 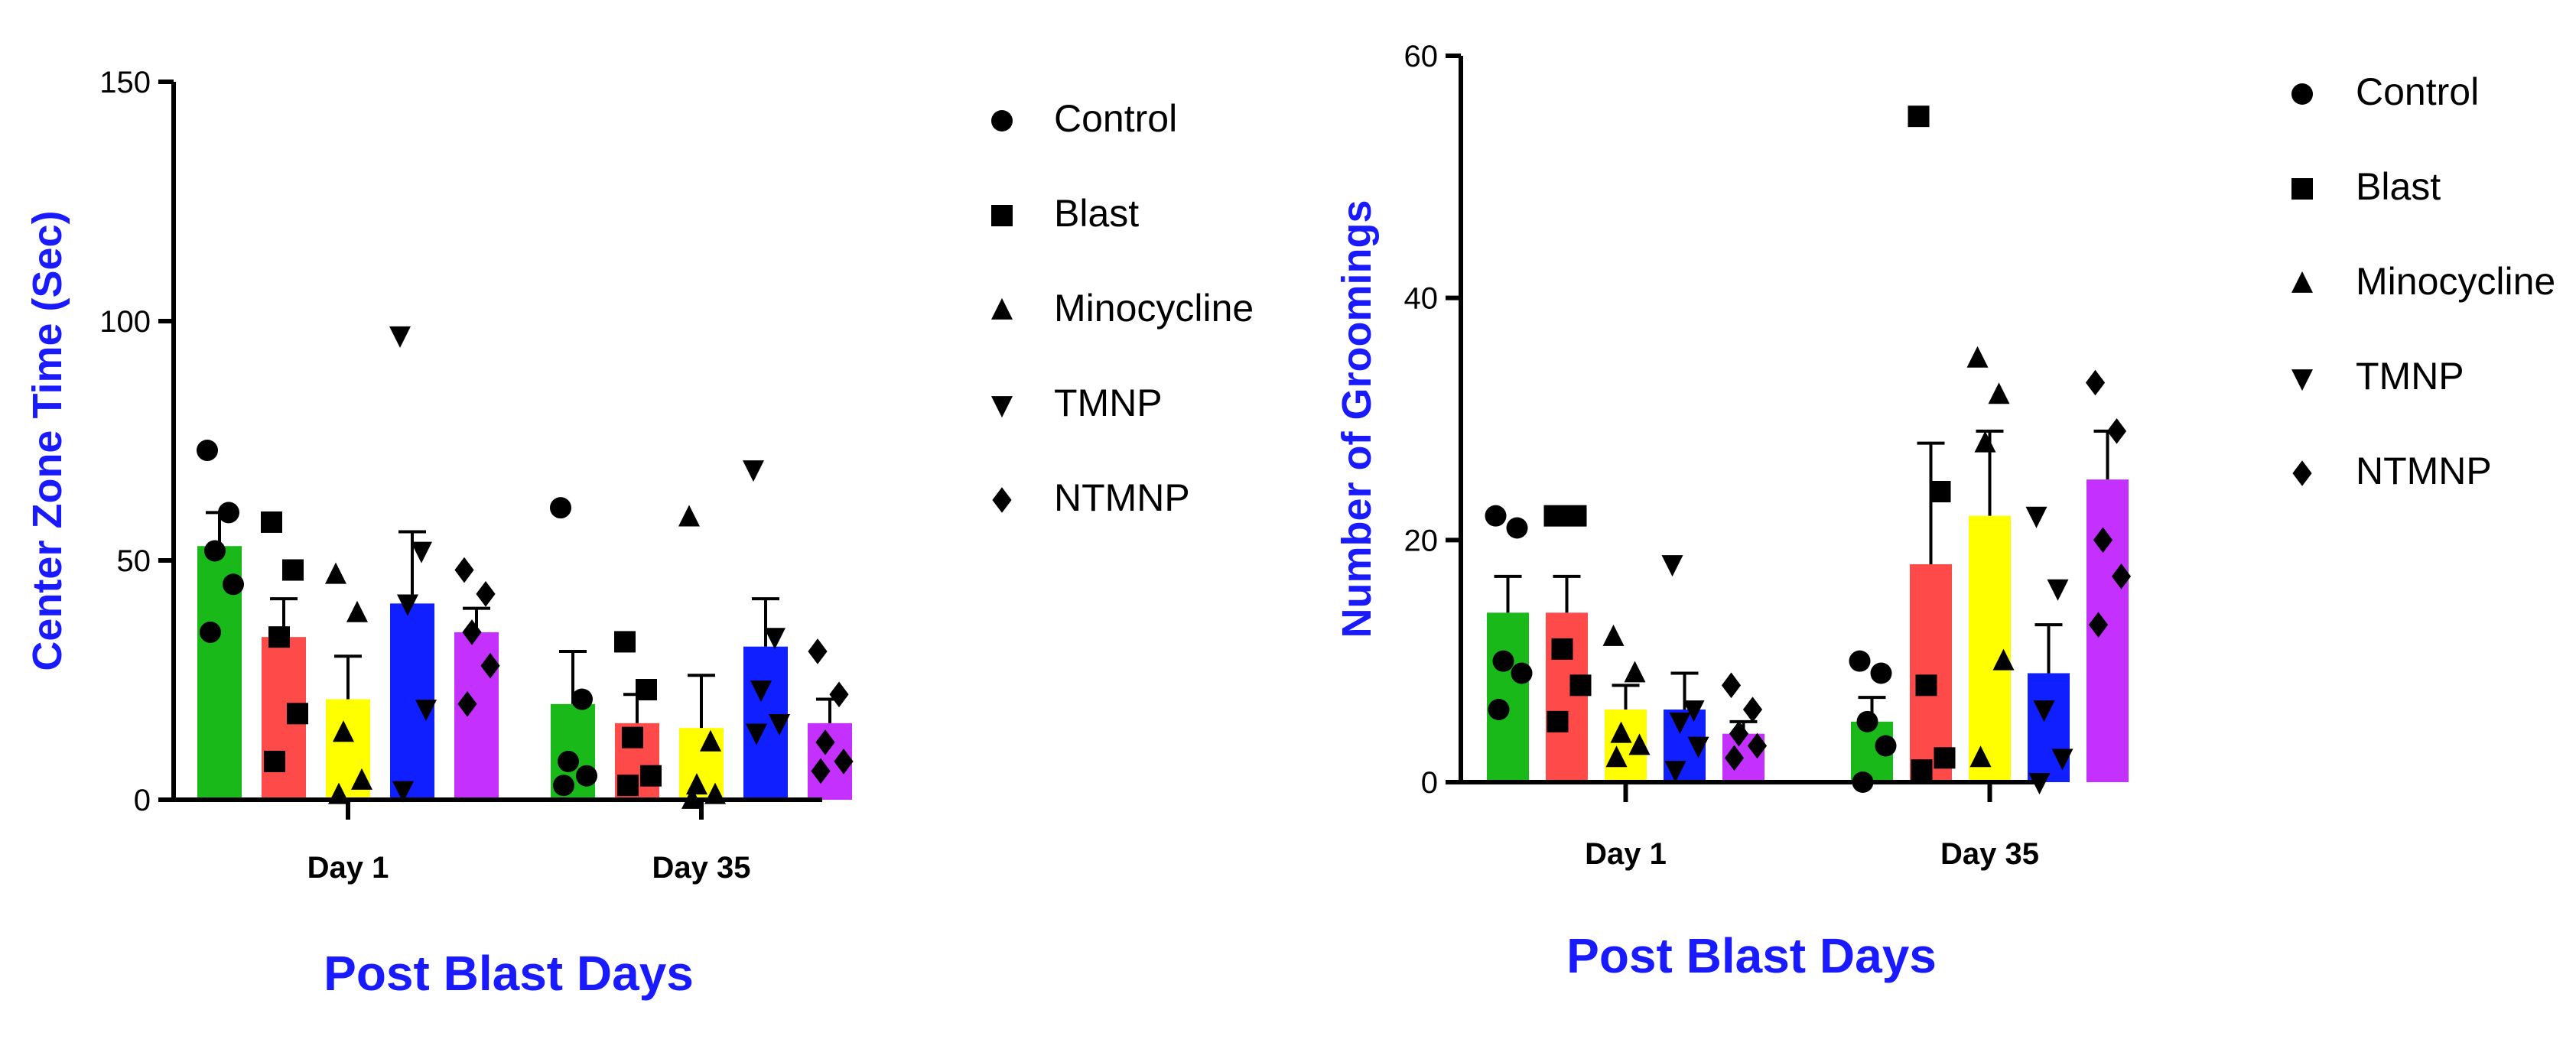 What do you see at coordinates (1002, 407) in the screenshot?
I see `legend-marker-tmnp` at bounding box center [1002, 407].